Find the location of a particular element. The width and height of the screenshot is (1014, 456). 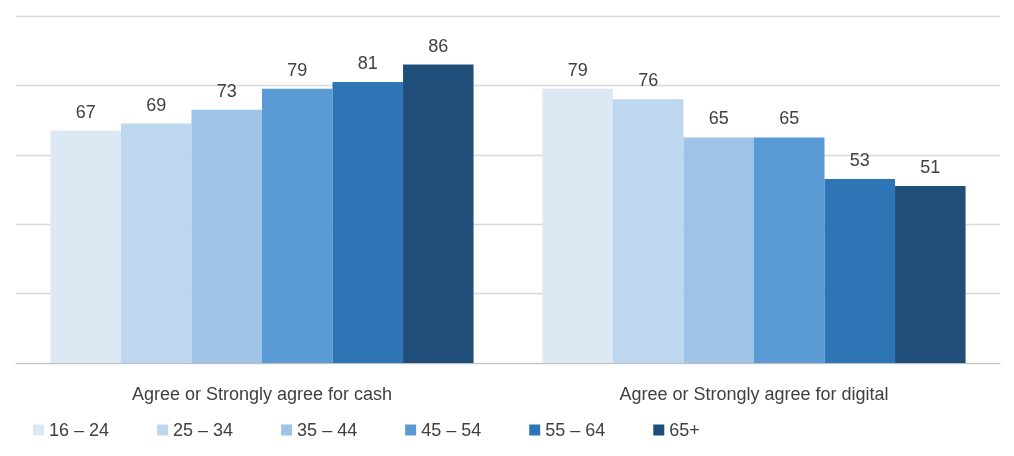

data-label: 86 is located at coordinates (438, 45).